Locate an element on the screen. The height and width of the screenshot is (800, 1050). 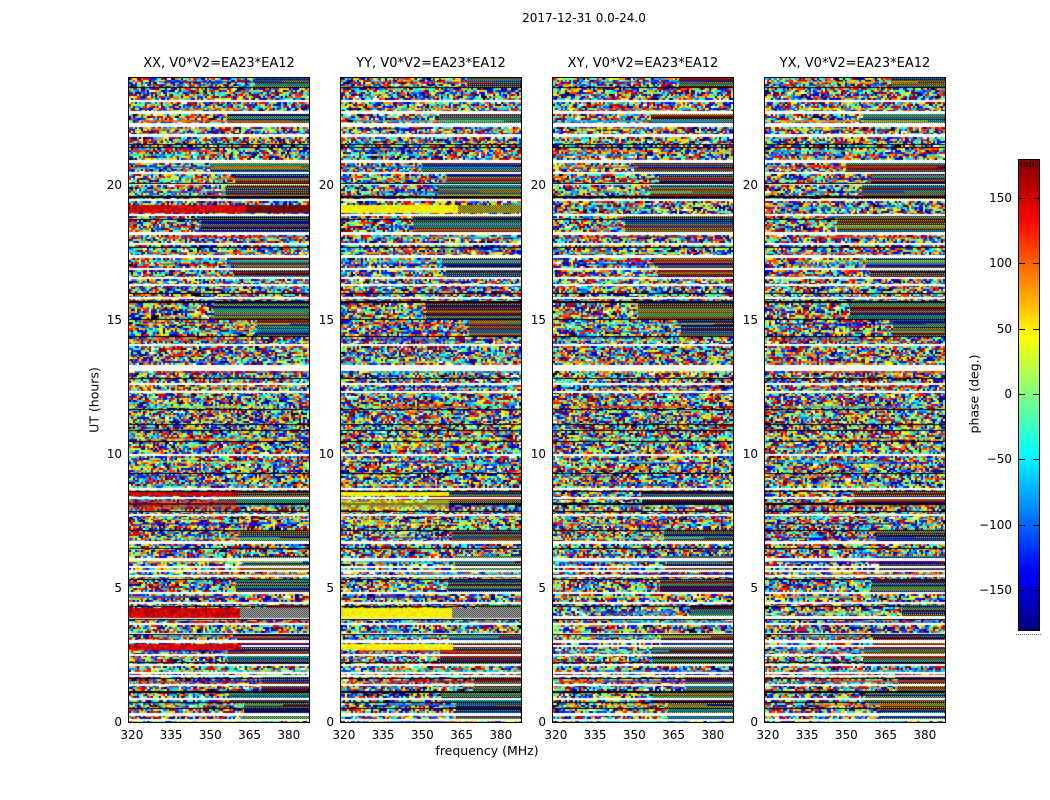
colorbar-tick-label: 150 is located at coordinates (1000, 198).